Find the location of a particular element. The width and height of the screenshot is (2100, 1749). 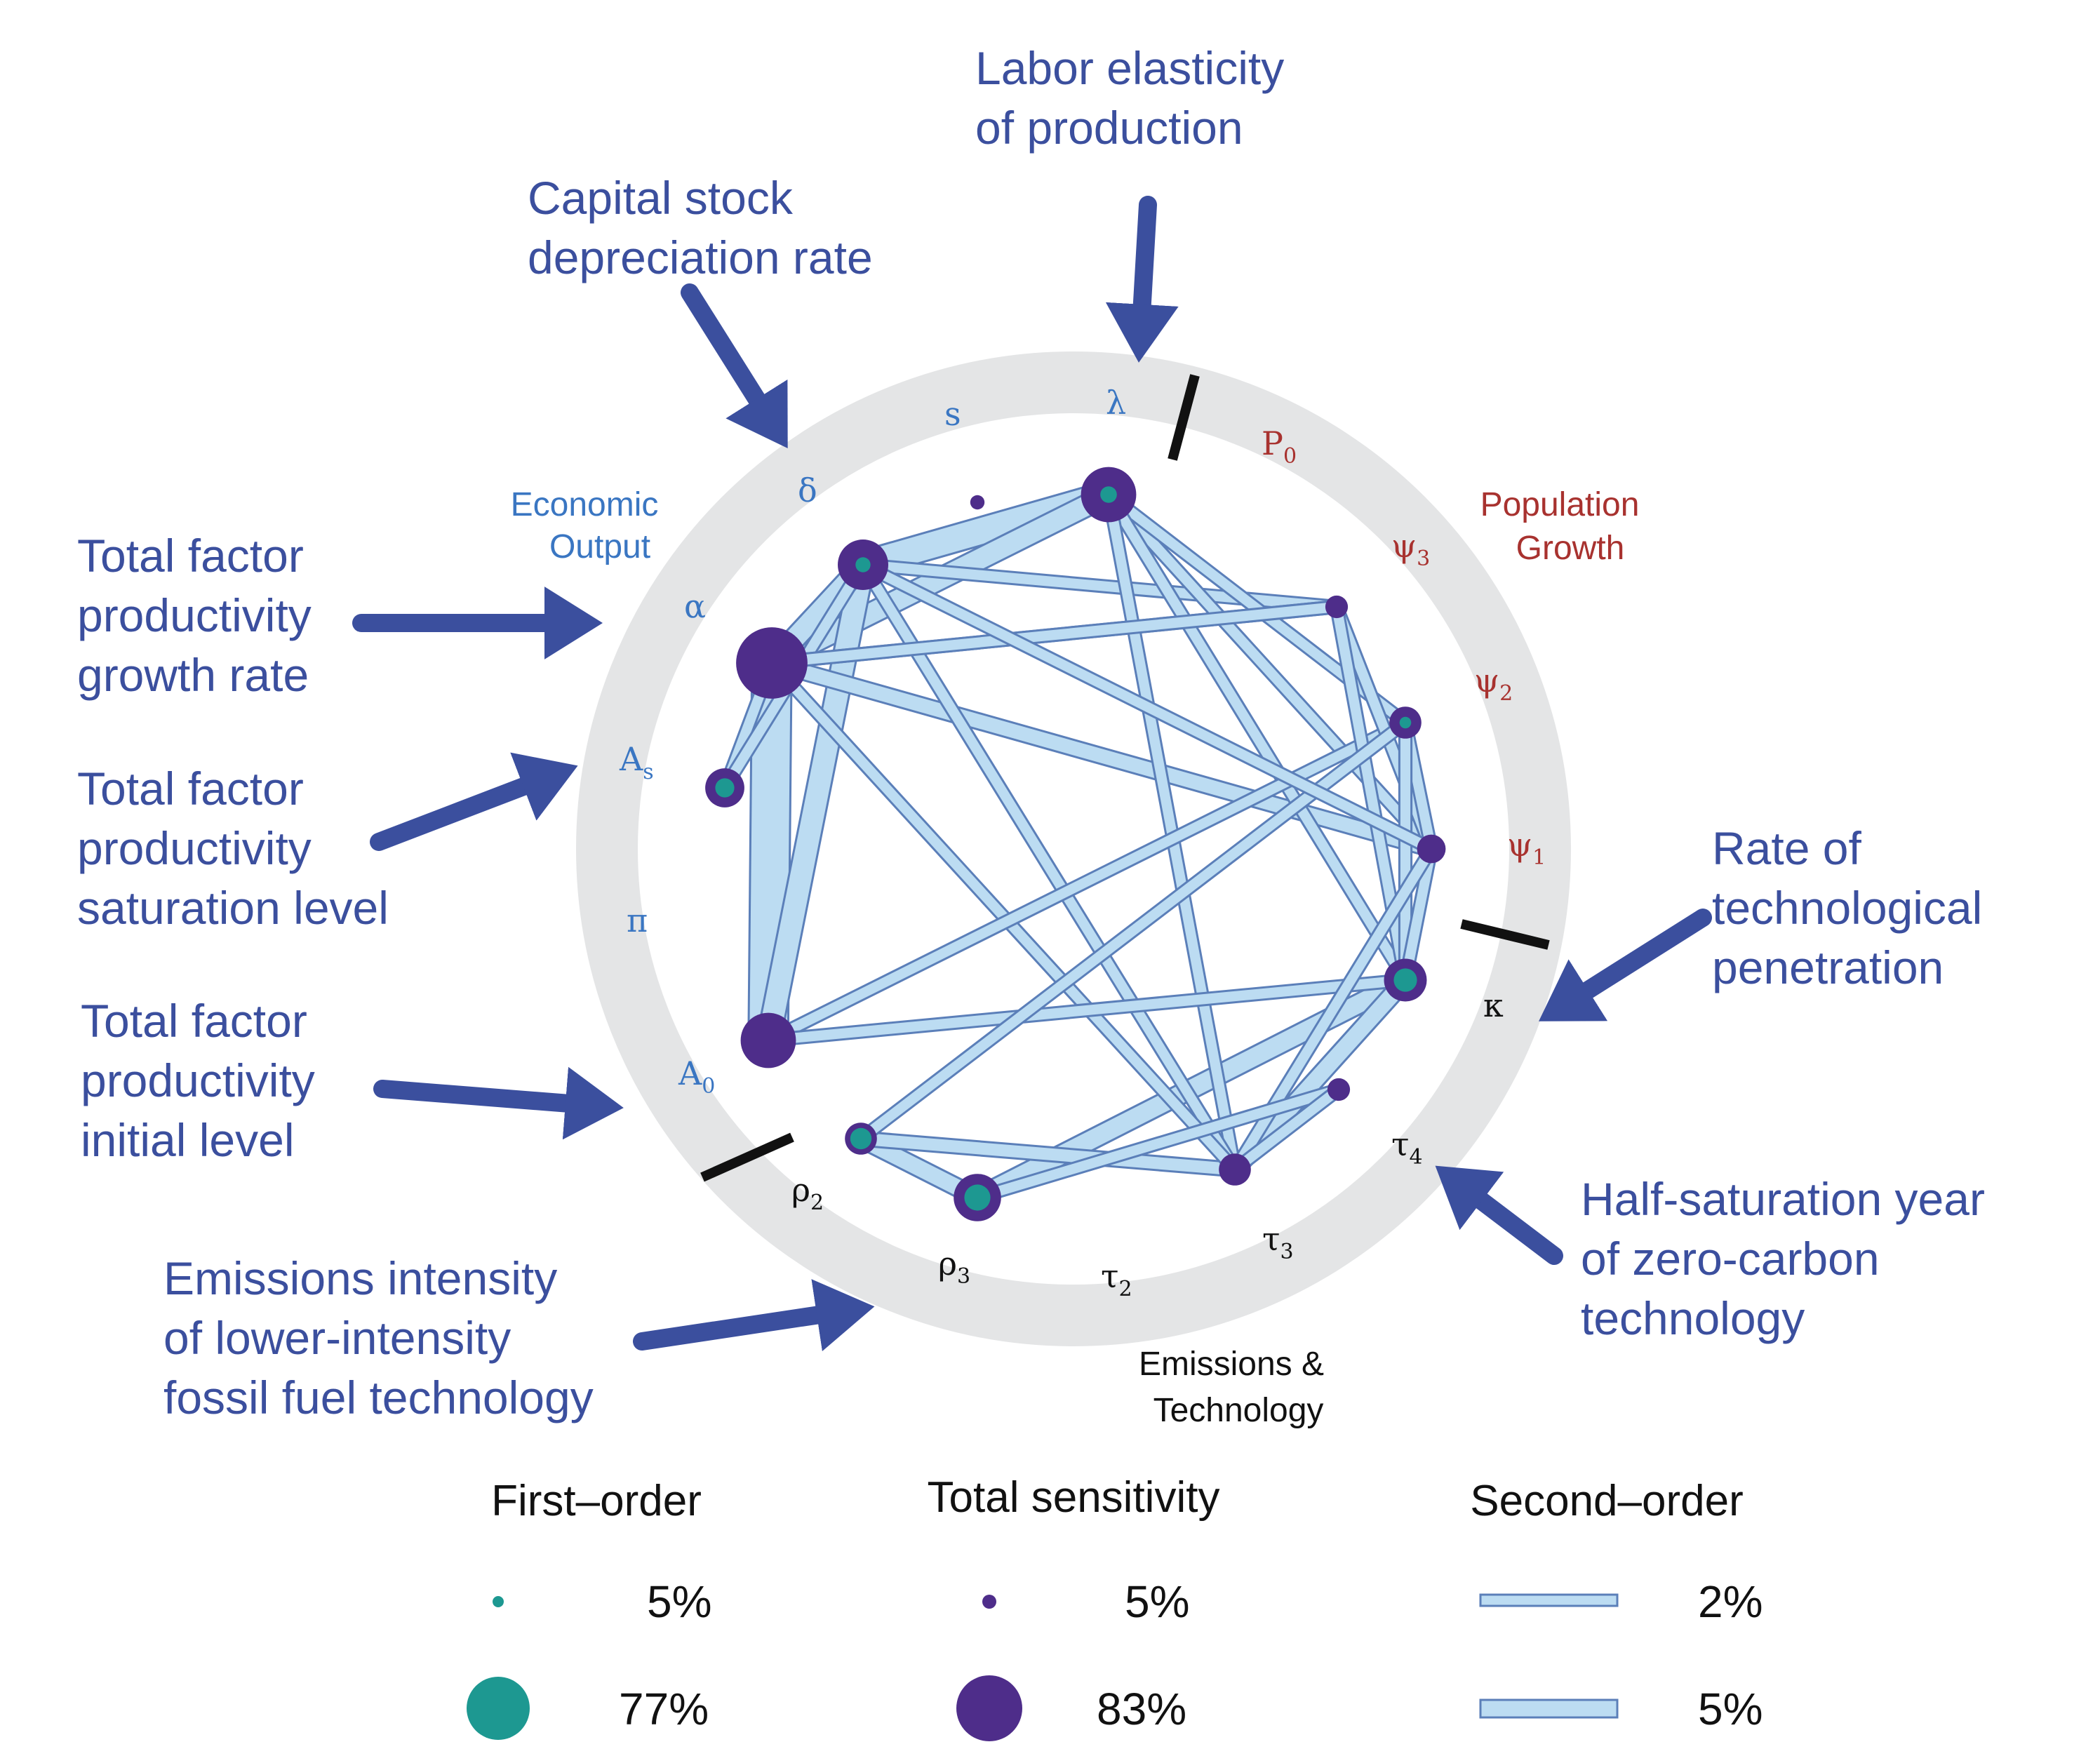

symbol-base: κ is located at coordinates (1493, 1005).